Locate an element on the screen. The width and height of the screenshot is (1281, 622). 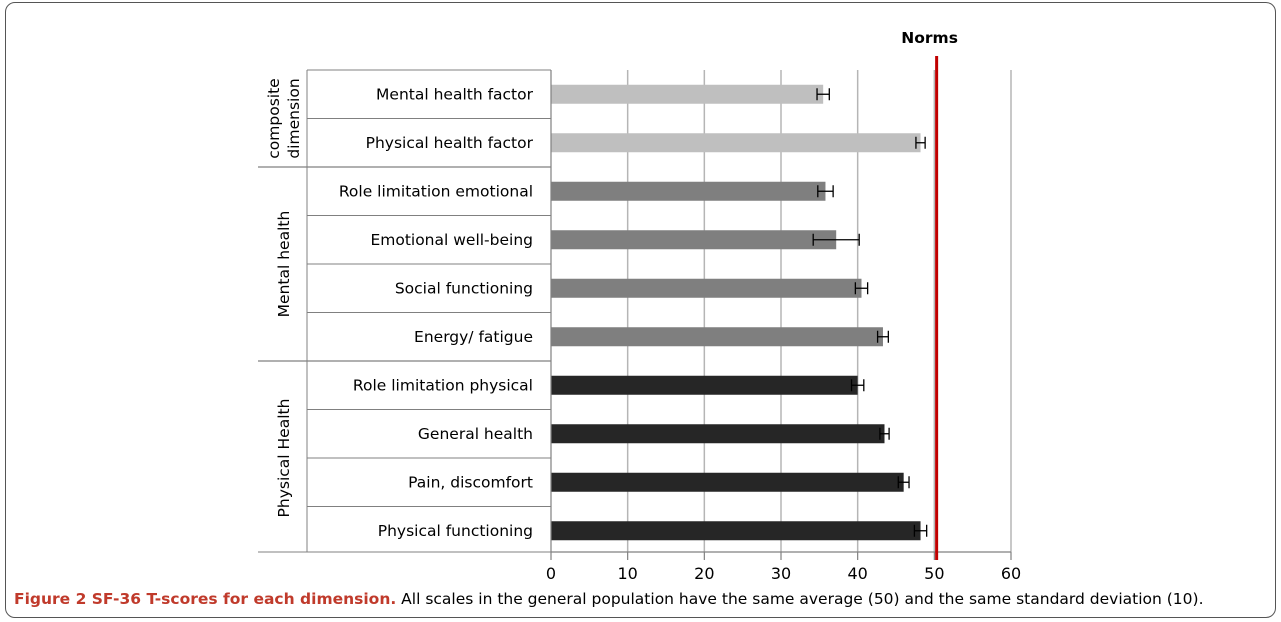
norms-label: Norms is located at coordinates (929, 38).